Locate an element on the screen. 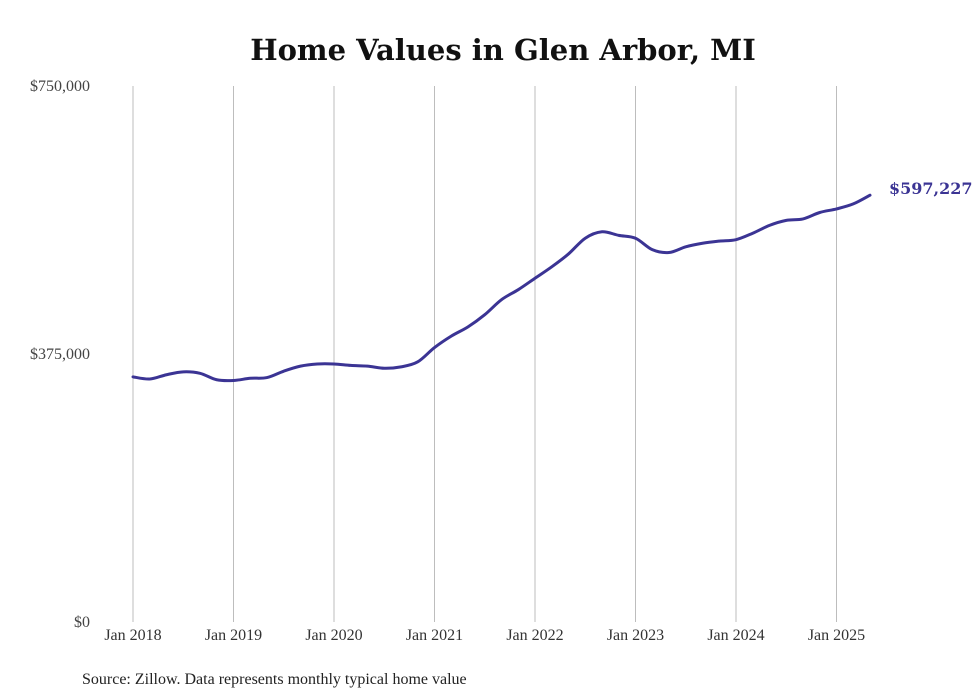 This screenshot has width=980, height=699. y-axis-ticks: $0 $375,000 $750,000 is located at coordinates (60, 354).